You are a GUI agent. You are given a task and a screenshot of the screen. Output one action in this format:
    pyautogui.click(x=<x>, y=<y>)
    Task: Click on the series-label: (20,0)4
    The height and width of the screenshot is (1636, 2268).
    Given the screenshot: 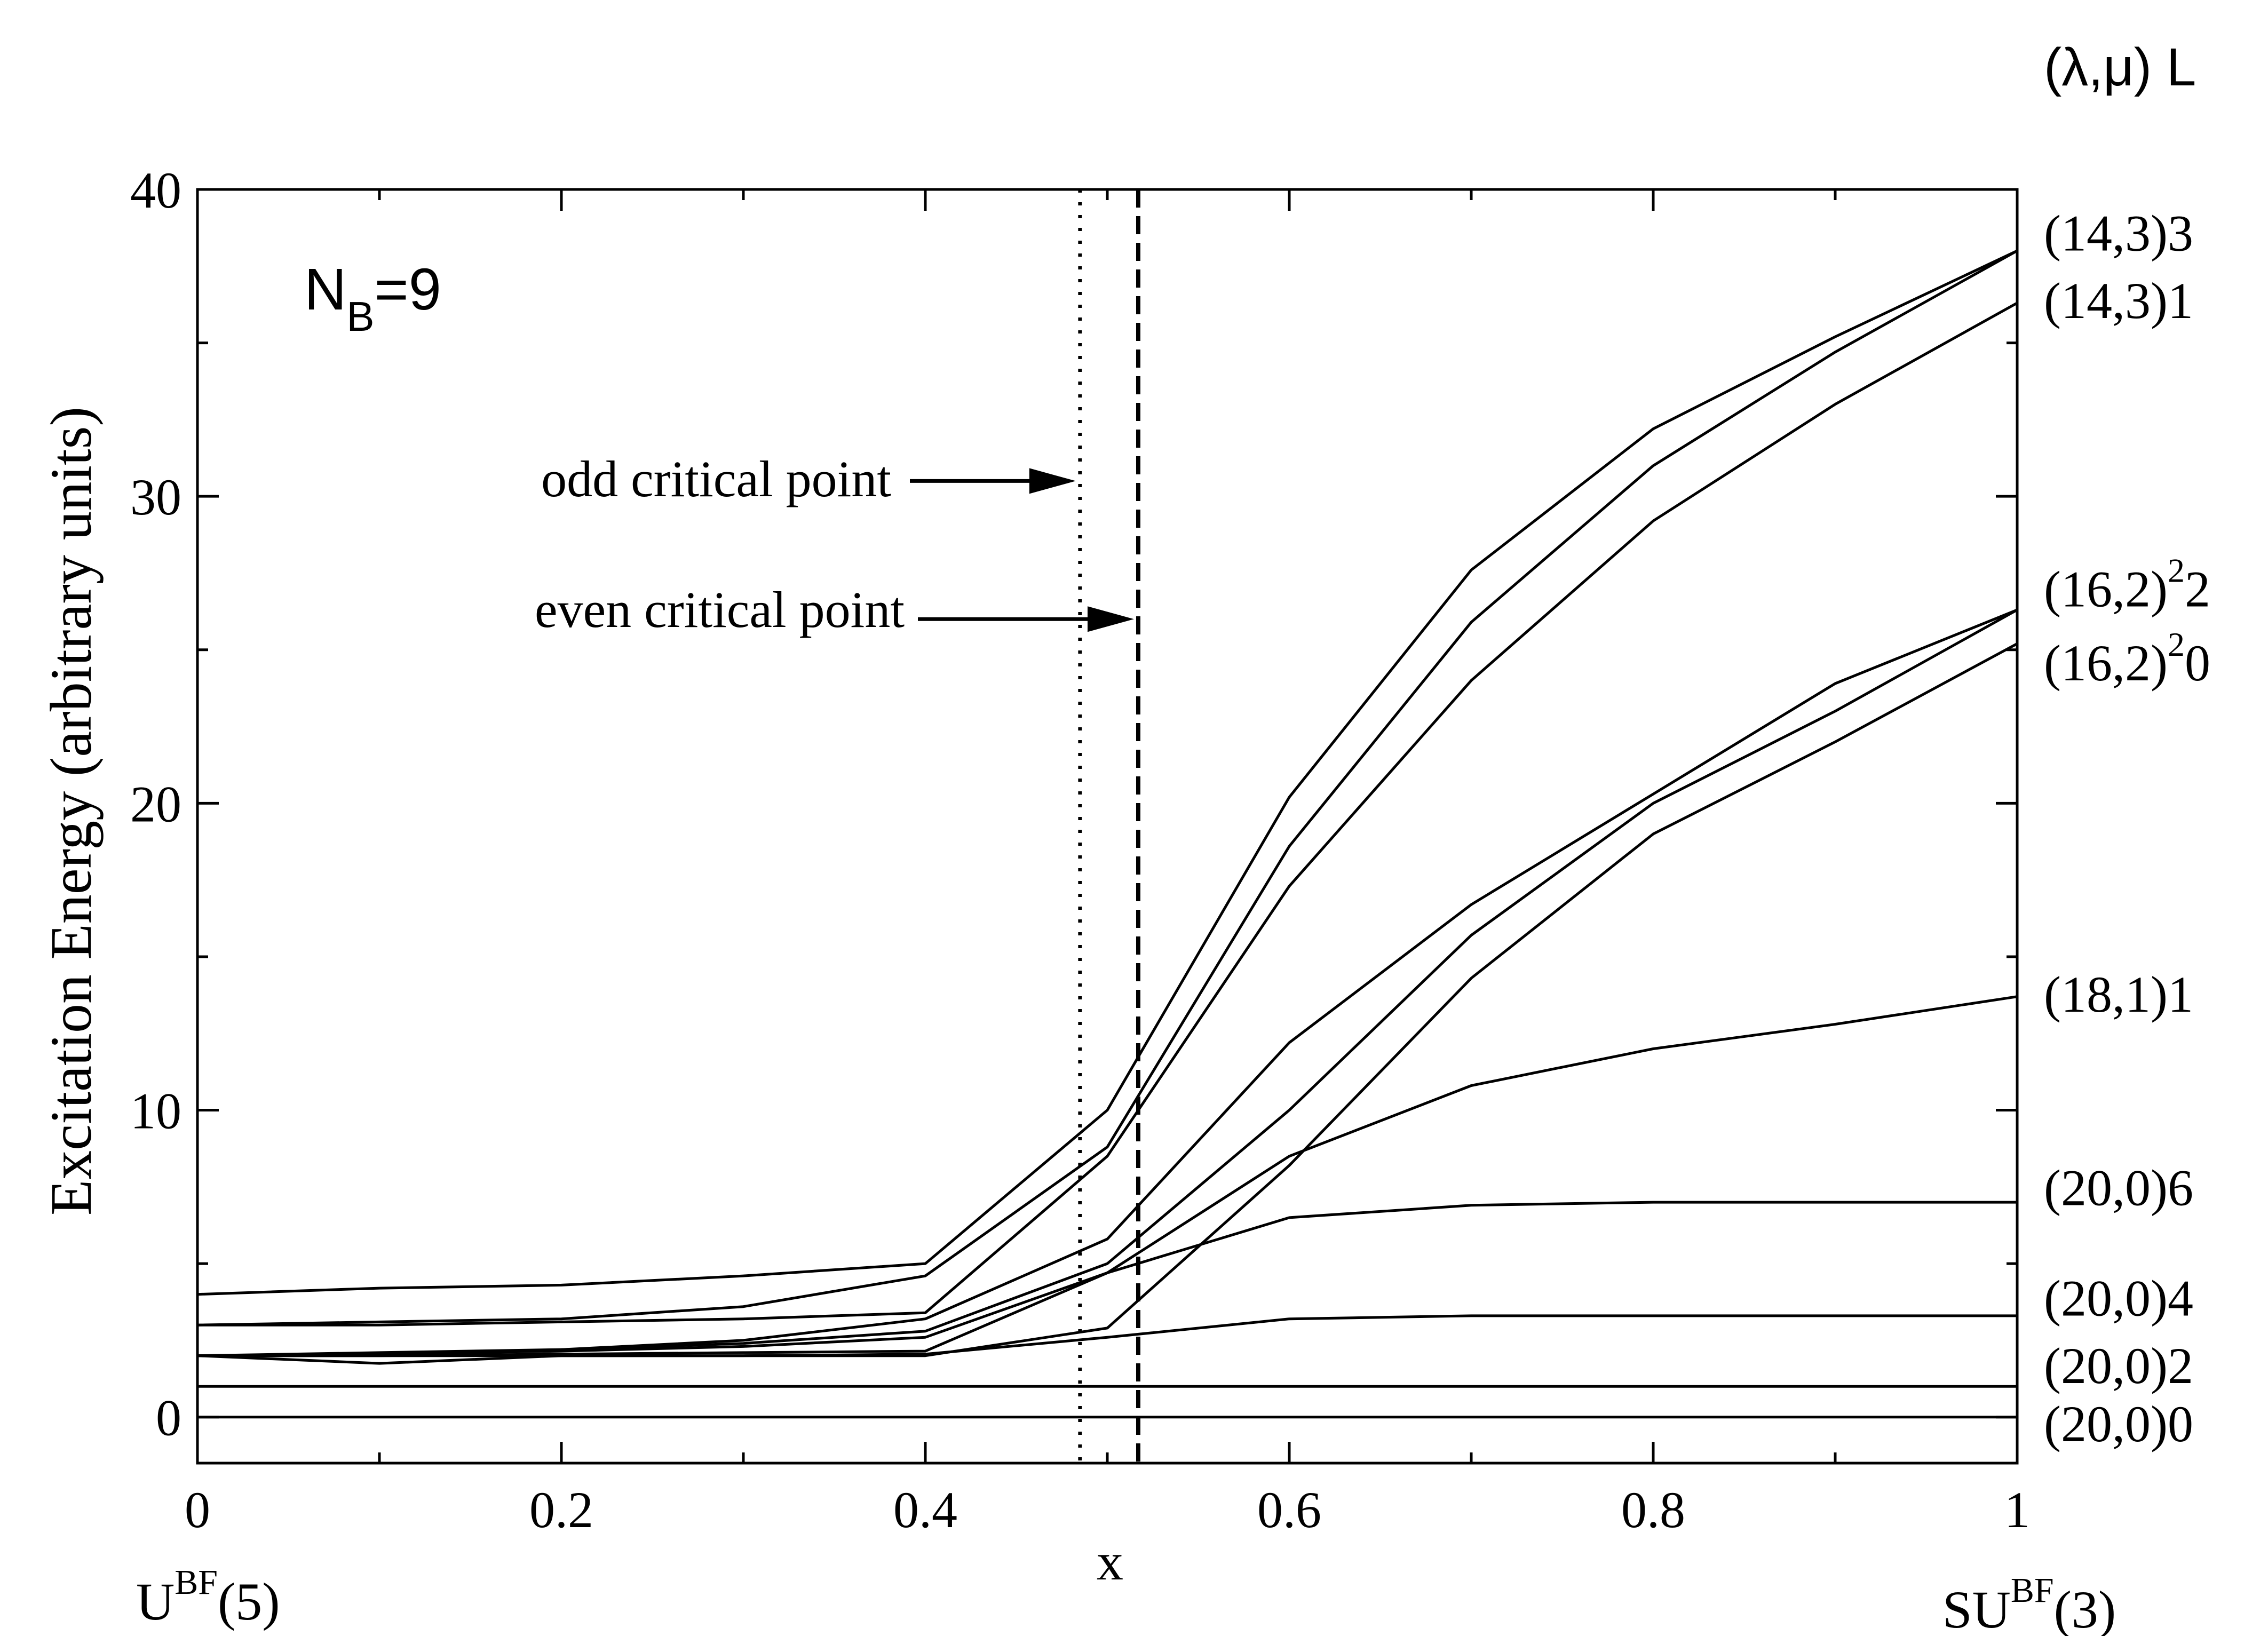 What is the action you would take?
    pyautogui.click(x=2118, y=1298)
    